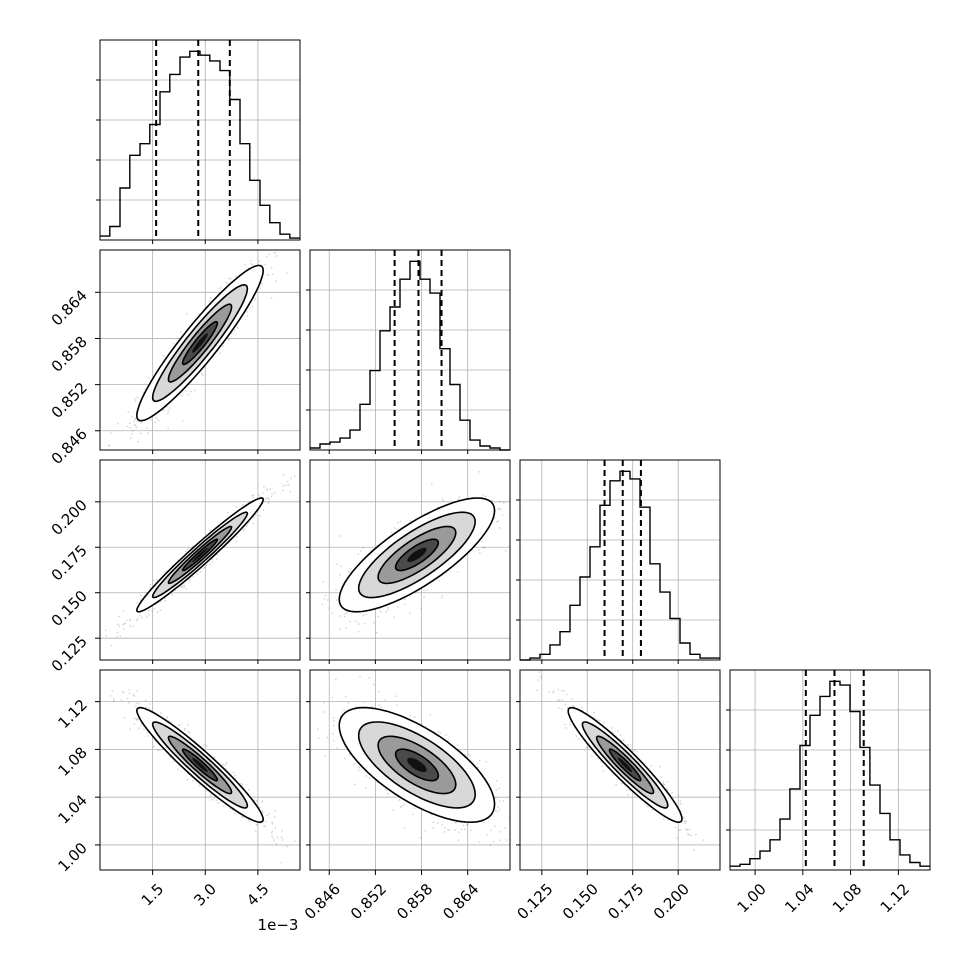 The width and height of the screenshot is (970, 975). I want to click on y-tick-label-1-1: 0.852, so click(69, 400).